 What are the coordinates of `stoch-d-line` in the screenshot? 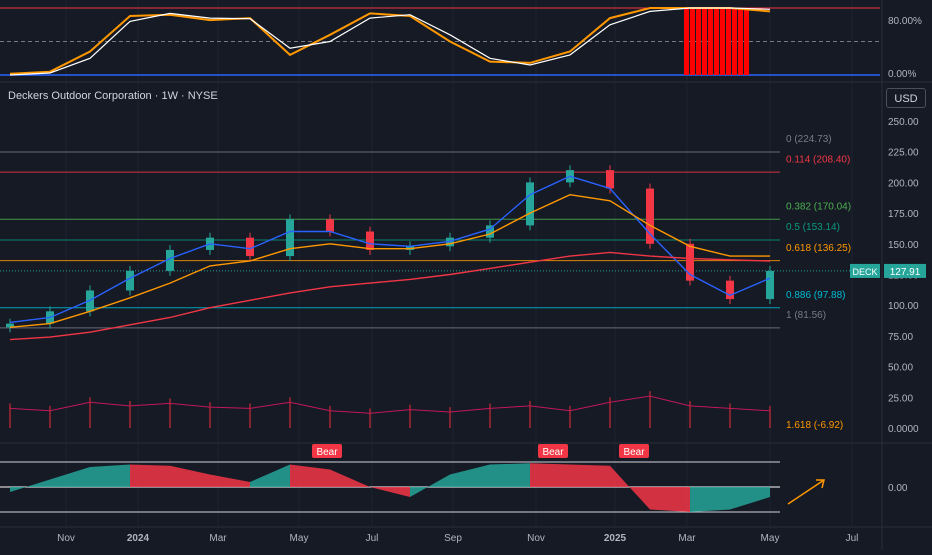 It's located at (390, 41).